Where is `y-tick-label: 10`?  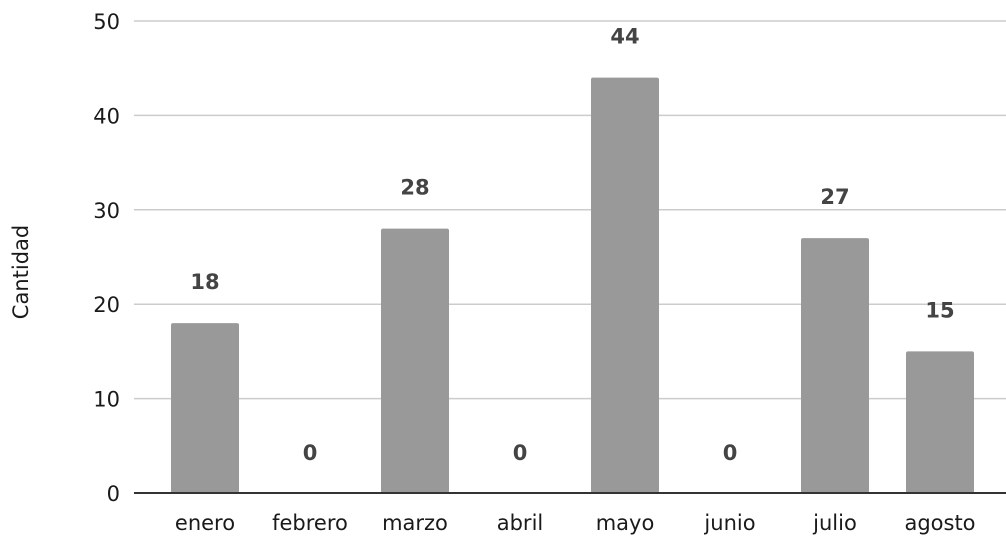
y-tick-label: 10 is located at coordinates (106, 400).